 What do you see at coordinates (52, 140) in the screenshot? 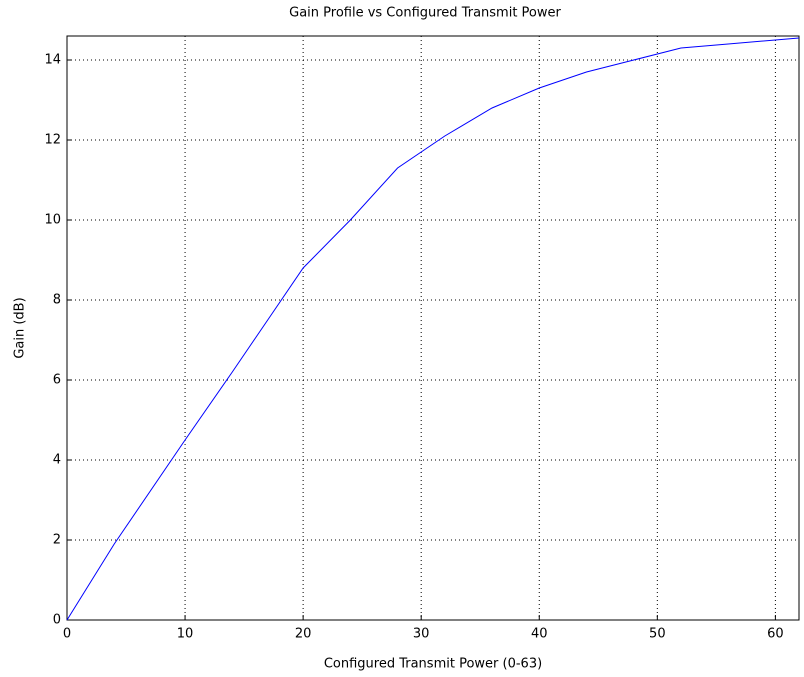
I see `y-tick-label: 12` at bounding box center [52, 140].